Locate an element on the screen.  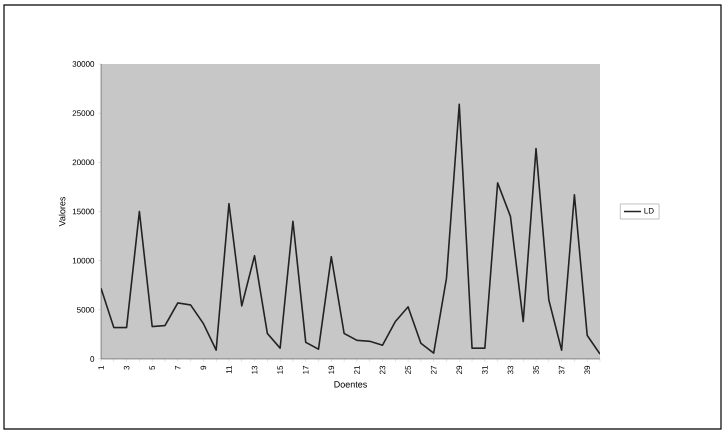
x-tick-label: 17 is located at coordinates (305, 370).